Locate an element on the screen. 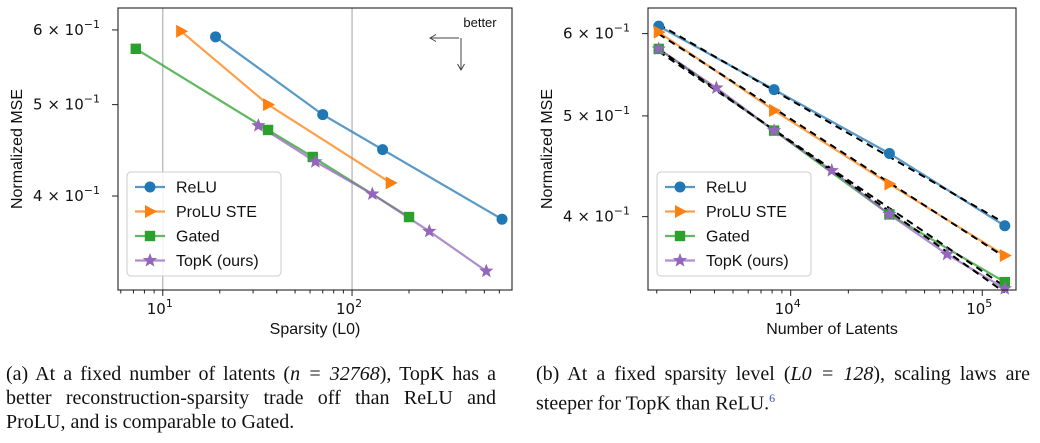  x-axis-label: Number of Latents is located at coordinates (832, 329).